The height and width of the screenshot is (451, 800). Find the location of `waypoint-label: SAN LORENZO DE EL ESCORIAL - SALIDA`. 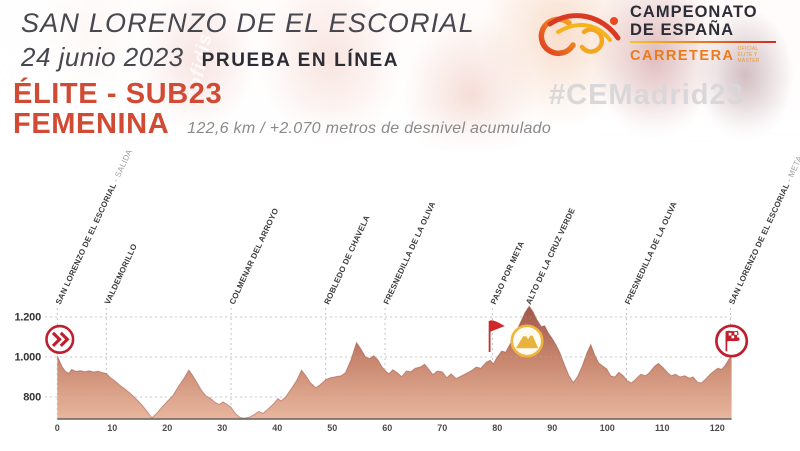

waypoint-label: SAN LORENZO DE EL ESCORIAL - SALIDA is located at coordinates (94, 228).